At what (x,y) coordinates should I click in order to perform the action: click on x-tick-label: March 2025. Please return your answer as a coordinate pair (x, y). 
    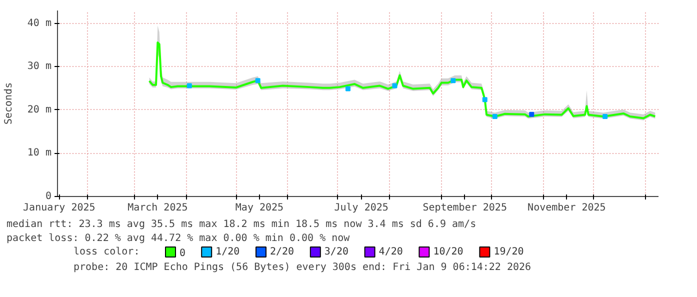
    Looking at the image, I should click on (158, 208).